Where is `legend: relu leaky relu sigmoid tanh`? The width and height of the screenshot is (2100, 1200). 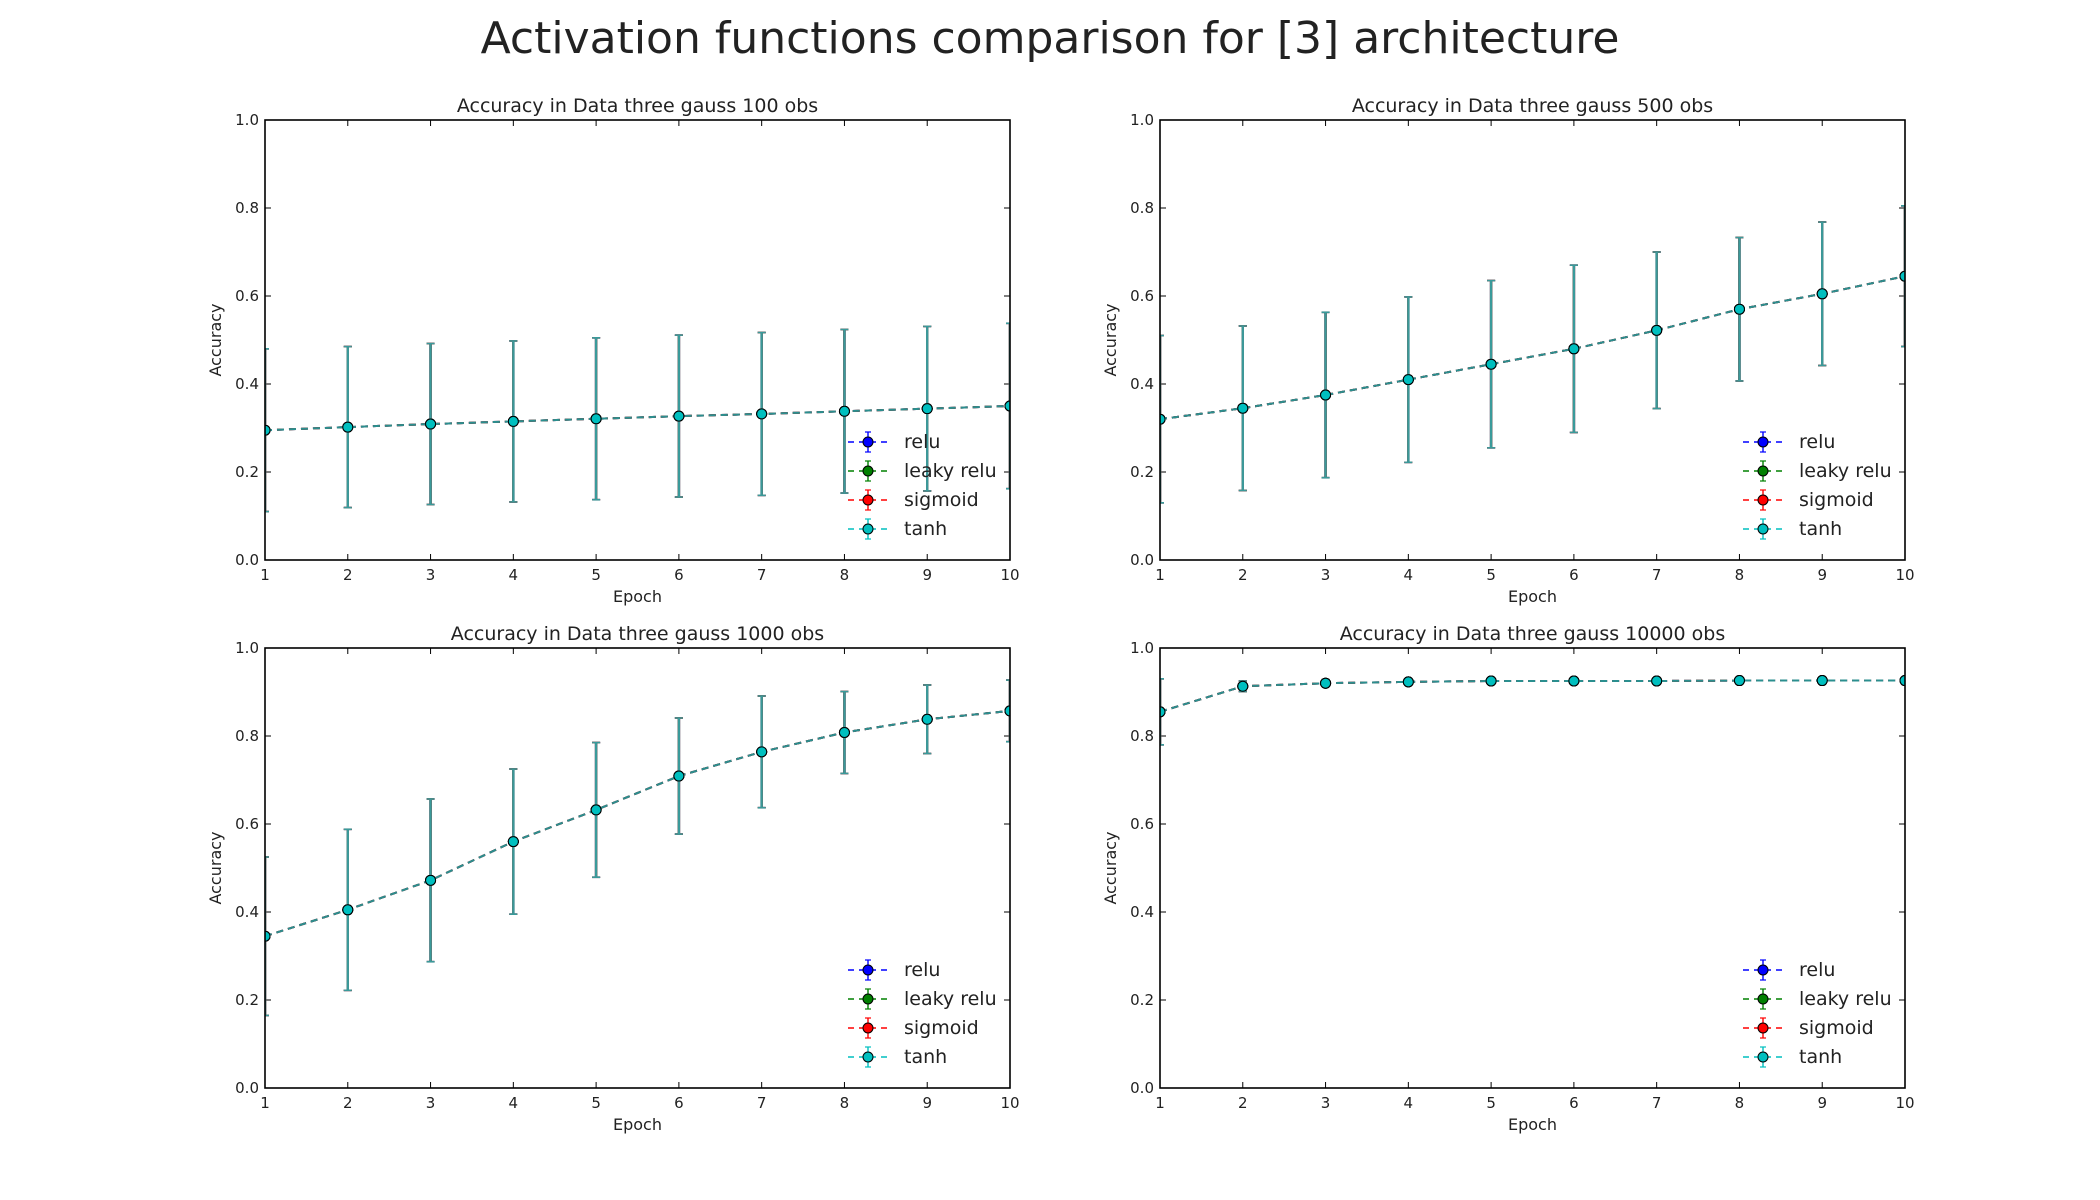
legend: relu leaky relu sigmoid tanh is located at coordinates (922, 485).